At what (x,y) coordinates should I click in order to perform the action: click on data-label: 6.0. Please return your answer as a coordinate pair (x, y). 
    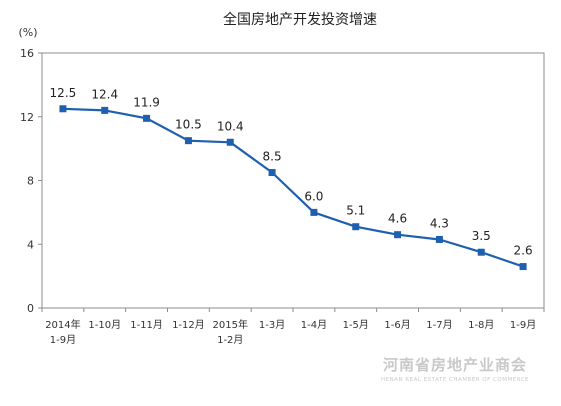
    Looking at the image, I should click on (313, 196).